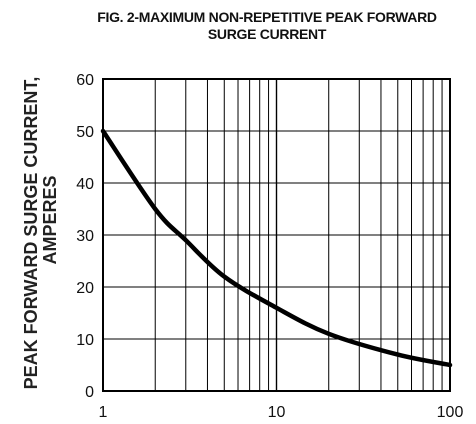 The height and width of the screenshot is (424, 476). Describe the element at coordinates (50, 219) in the screenshot. I see `y-axis-label-line2: AMPERES` at that location.